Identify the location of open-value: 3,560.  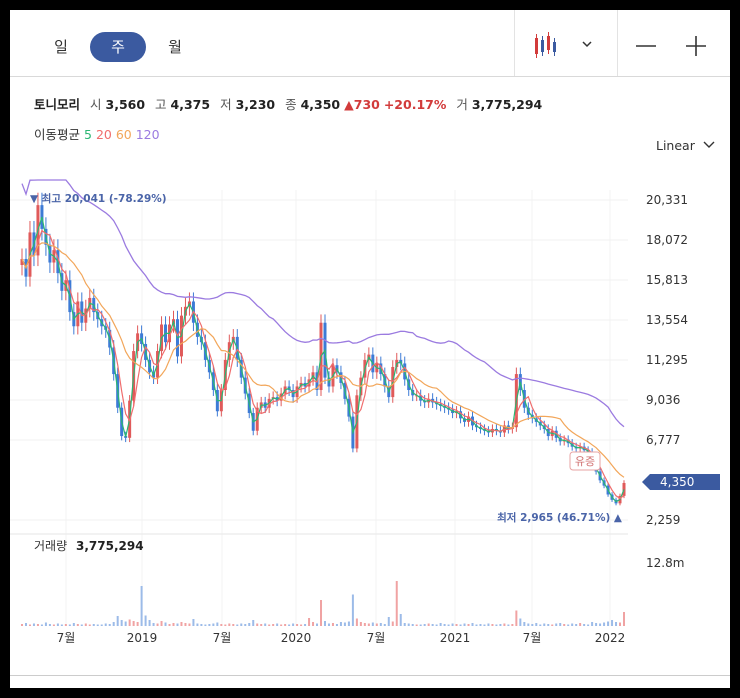
(125, 104).